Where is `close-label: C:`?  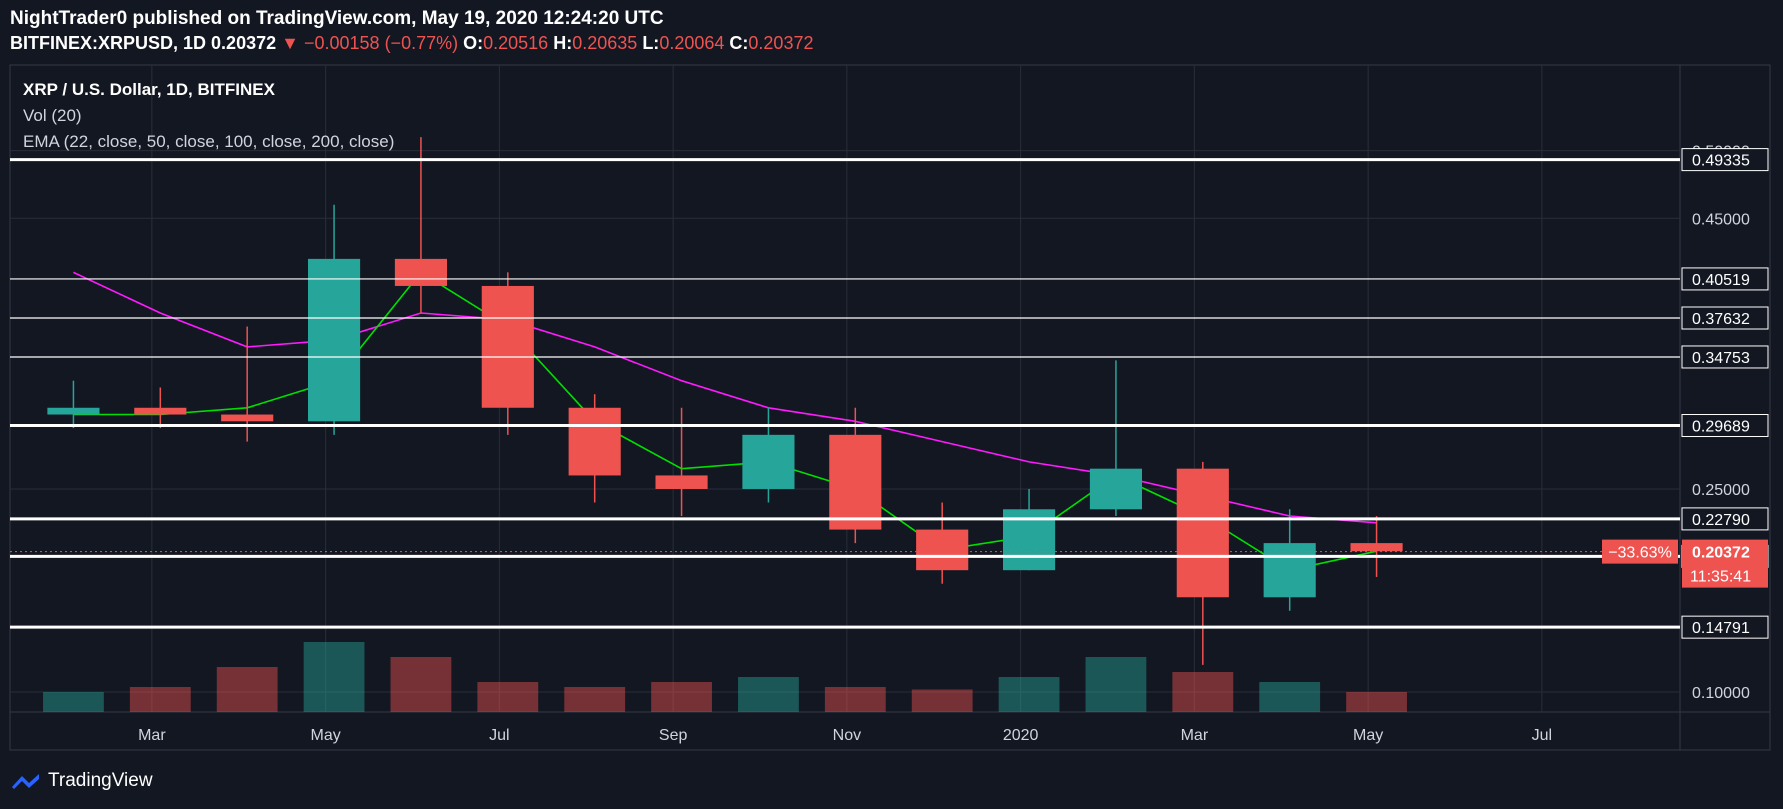 close-label: C: is located at coordinates (739, 43).